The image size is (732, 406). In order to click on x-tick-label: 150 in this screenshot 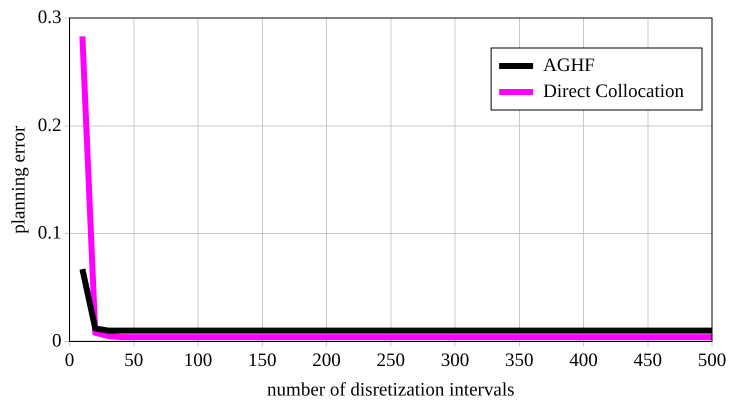, I will do `click(262, 360)`.